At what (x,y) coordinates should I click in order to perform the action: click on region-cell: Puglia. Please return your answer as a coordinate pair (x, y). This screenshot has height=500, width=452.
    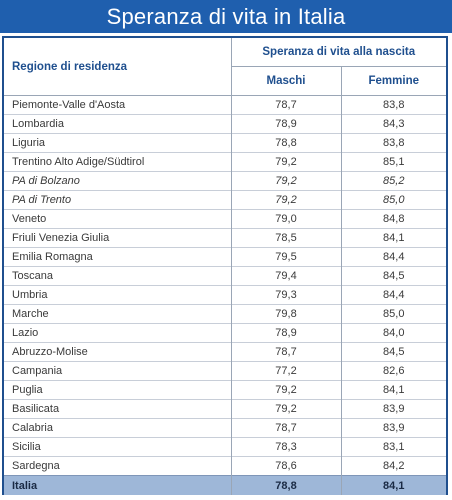
    Looking at the image, I should click on (118, 390).